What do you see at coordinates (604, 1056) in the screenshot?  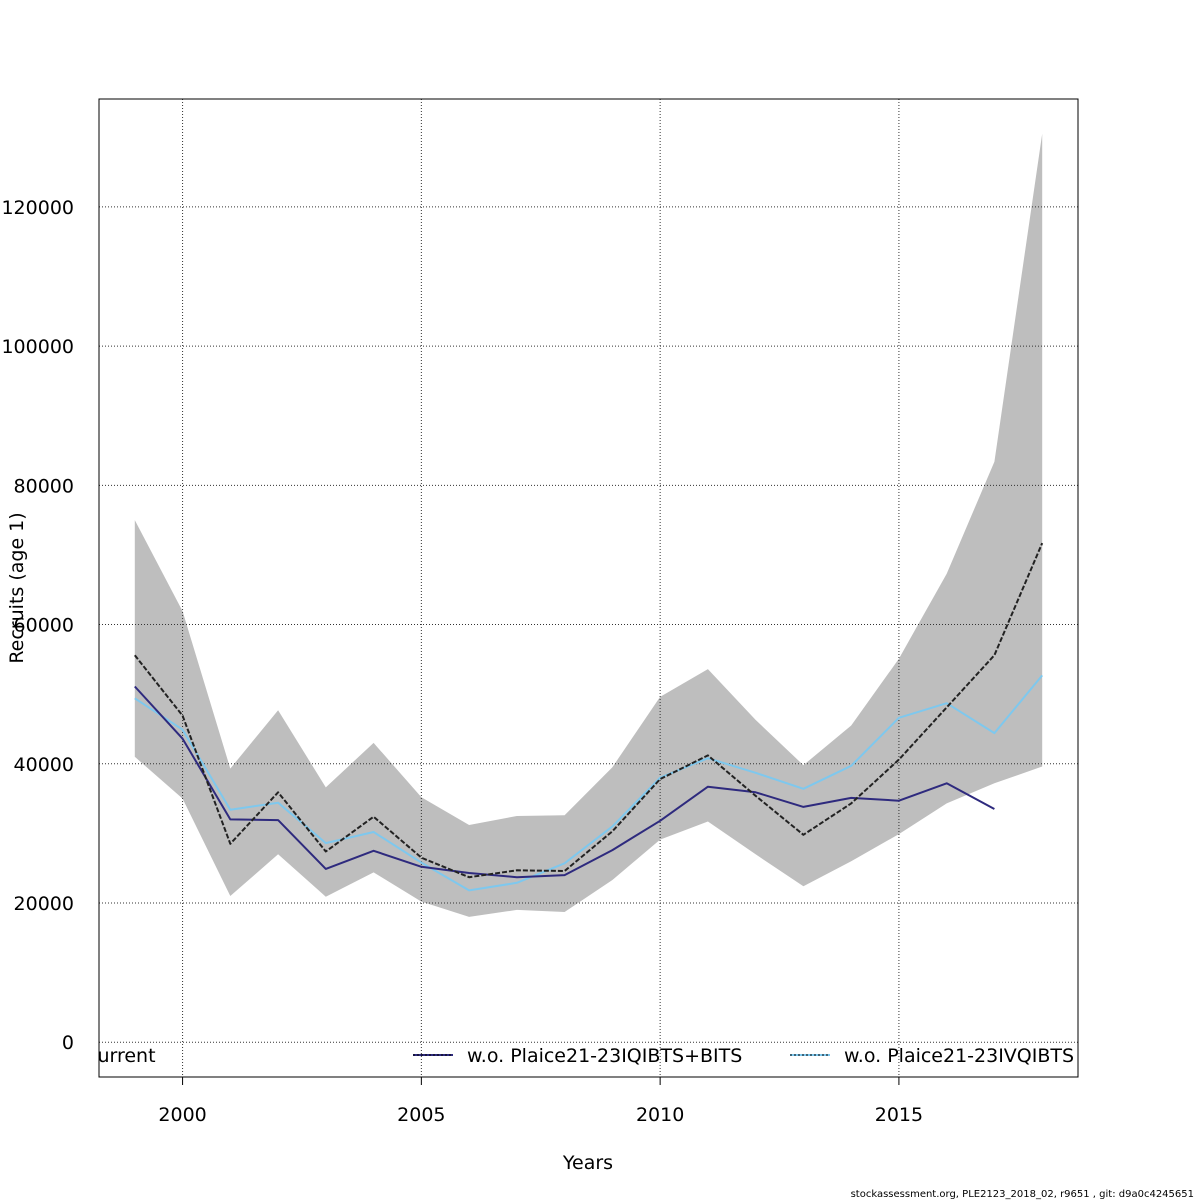 I see `legend-label-iqibts-bits: w.o. Plaice21-23IQIBTS+BITS` at bounding box center [604, 1056].